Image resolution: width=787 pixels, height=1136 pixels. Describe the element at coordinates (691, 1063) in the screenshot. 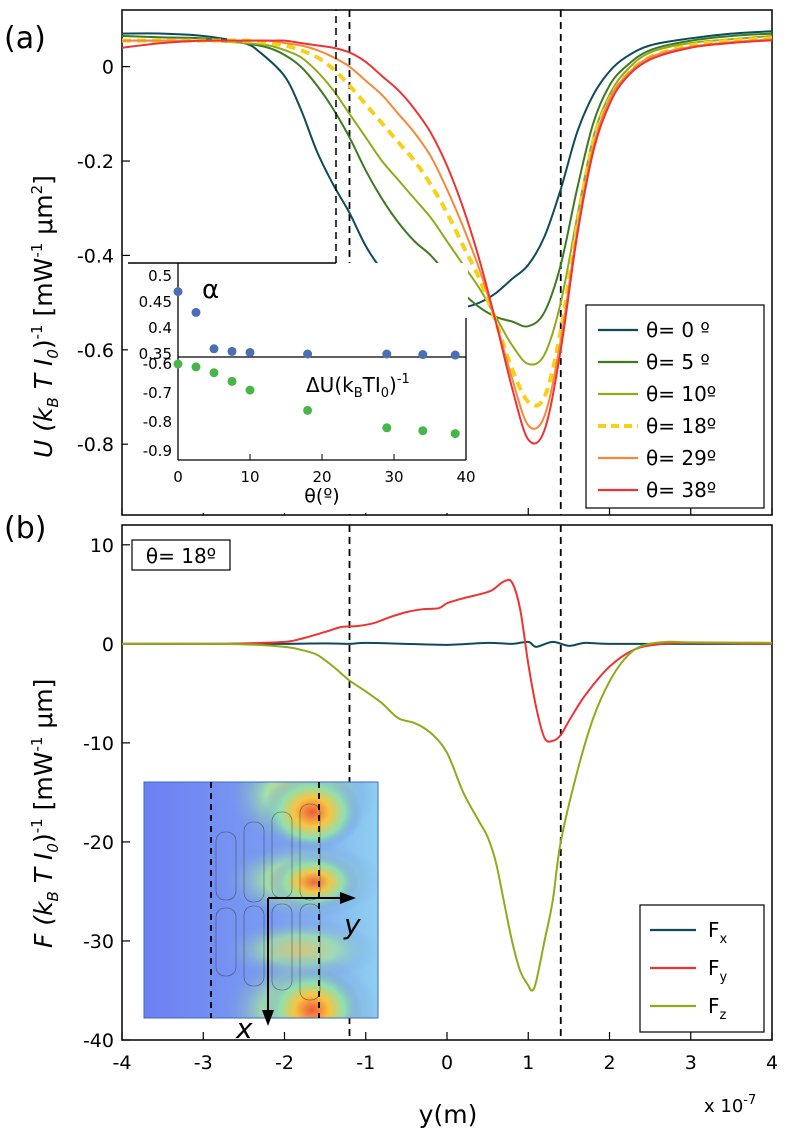

I see `panel-b-x-tick-label: 3` at that location.